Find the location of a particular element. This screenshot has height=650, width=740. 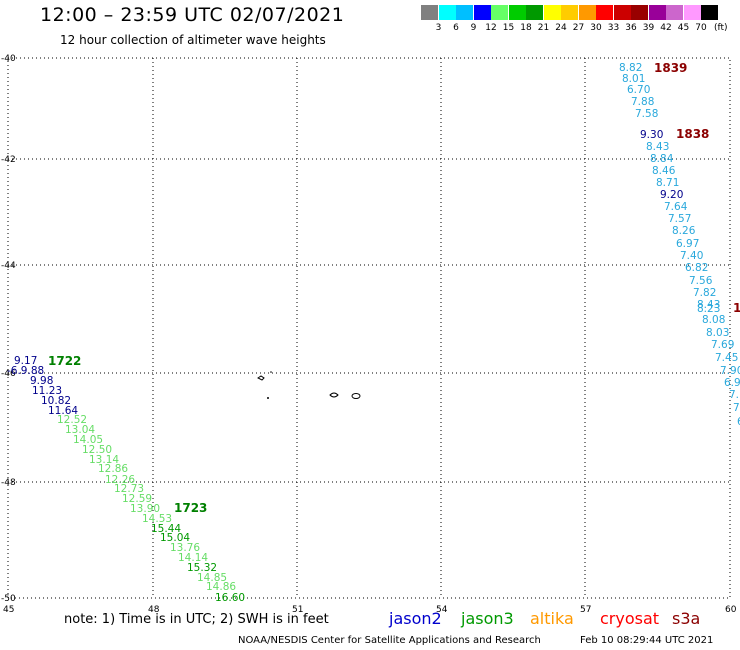

wave-height-value: 7.45 is located at coordinates (726, 358).